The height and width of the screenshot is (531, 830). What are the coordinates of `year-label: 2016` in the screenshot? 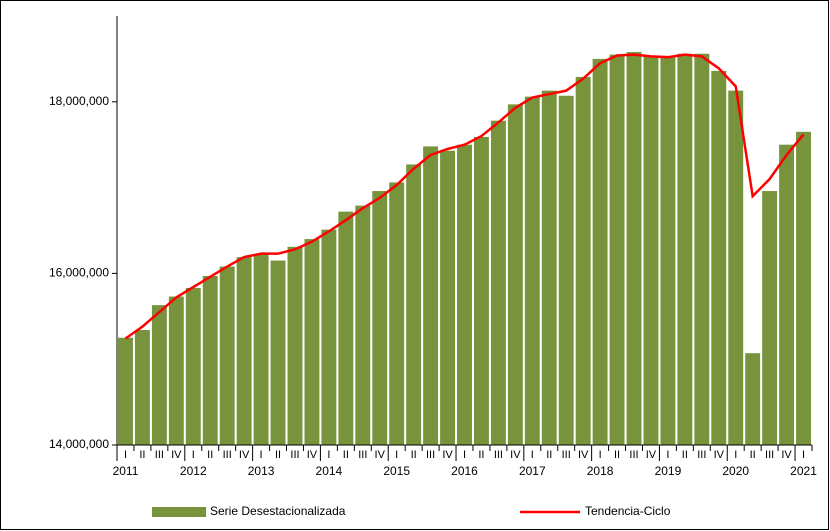 It's located at (464, 471).